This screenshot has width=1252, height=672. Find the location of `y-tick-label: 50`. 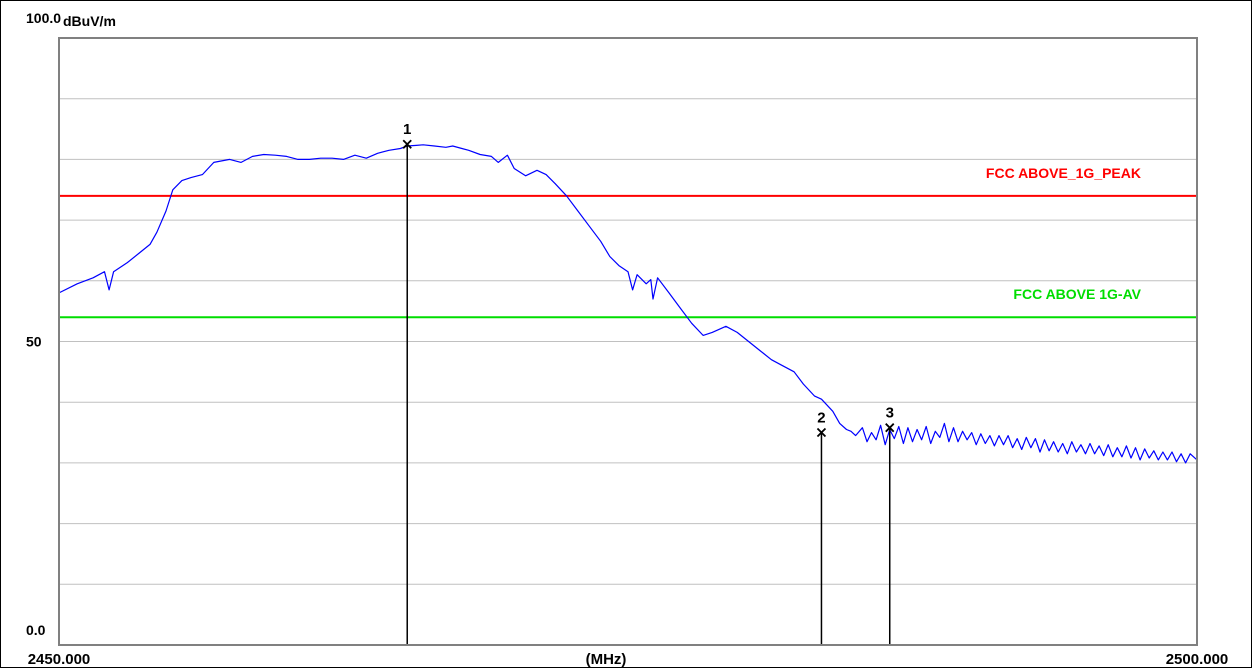

y-tick-label: 50 is located at coordinates (34, 342).